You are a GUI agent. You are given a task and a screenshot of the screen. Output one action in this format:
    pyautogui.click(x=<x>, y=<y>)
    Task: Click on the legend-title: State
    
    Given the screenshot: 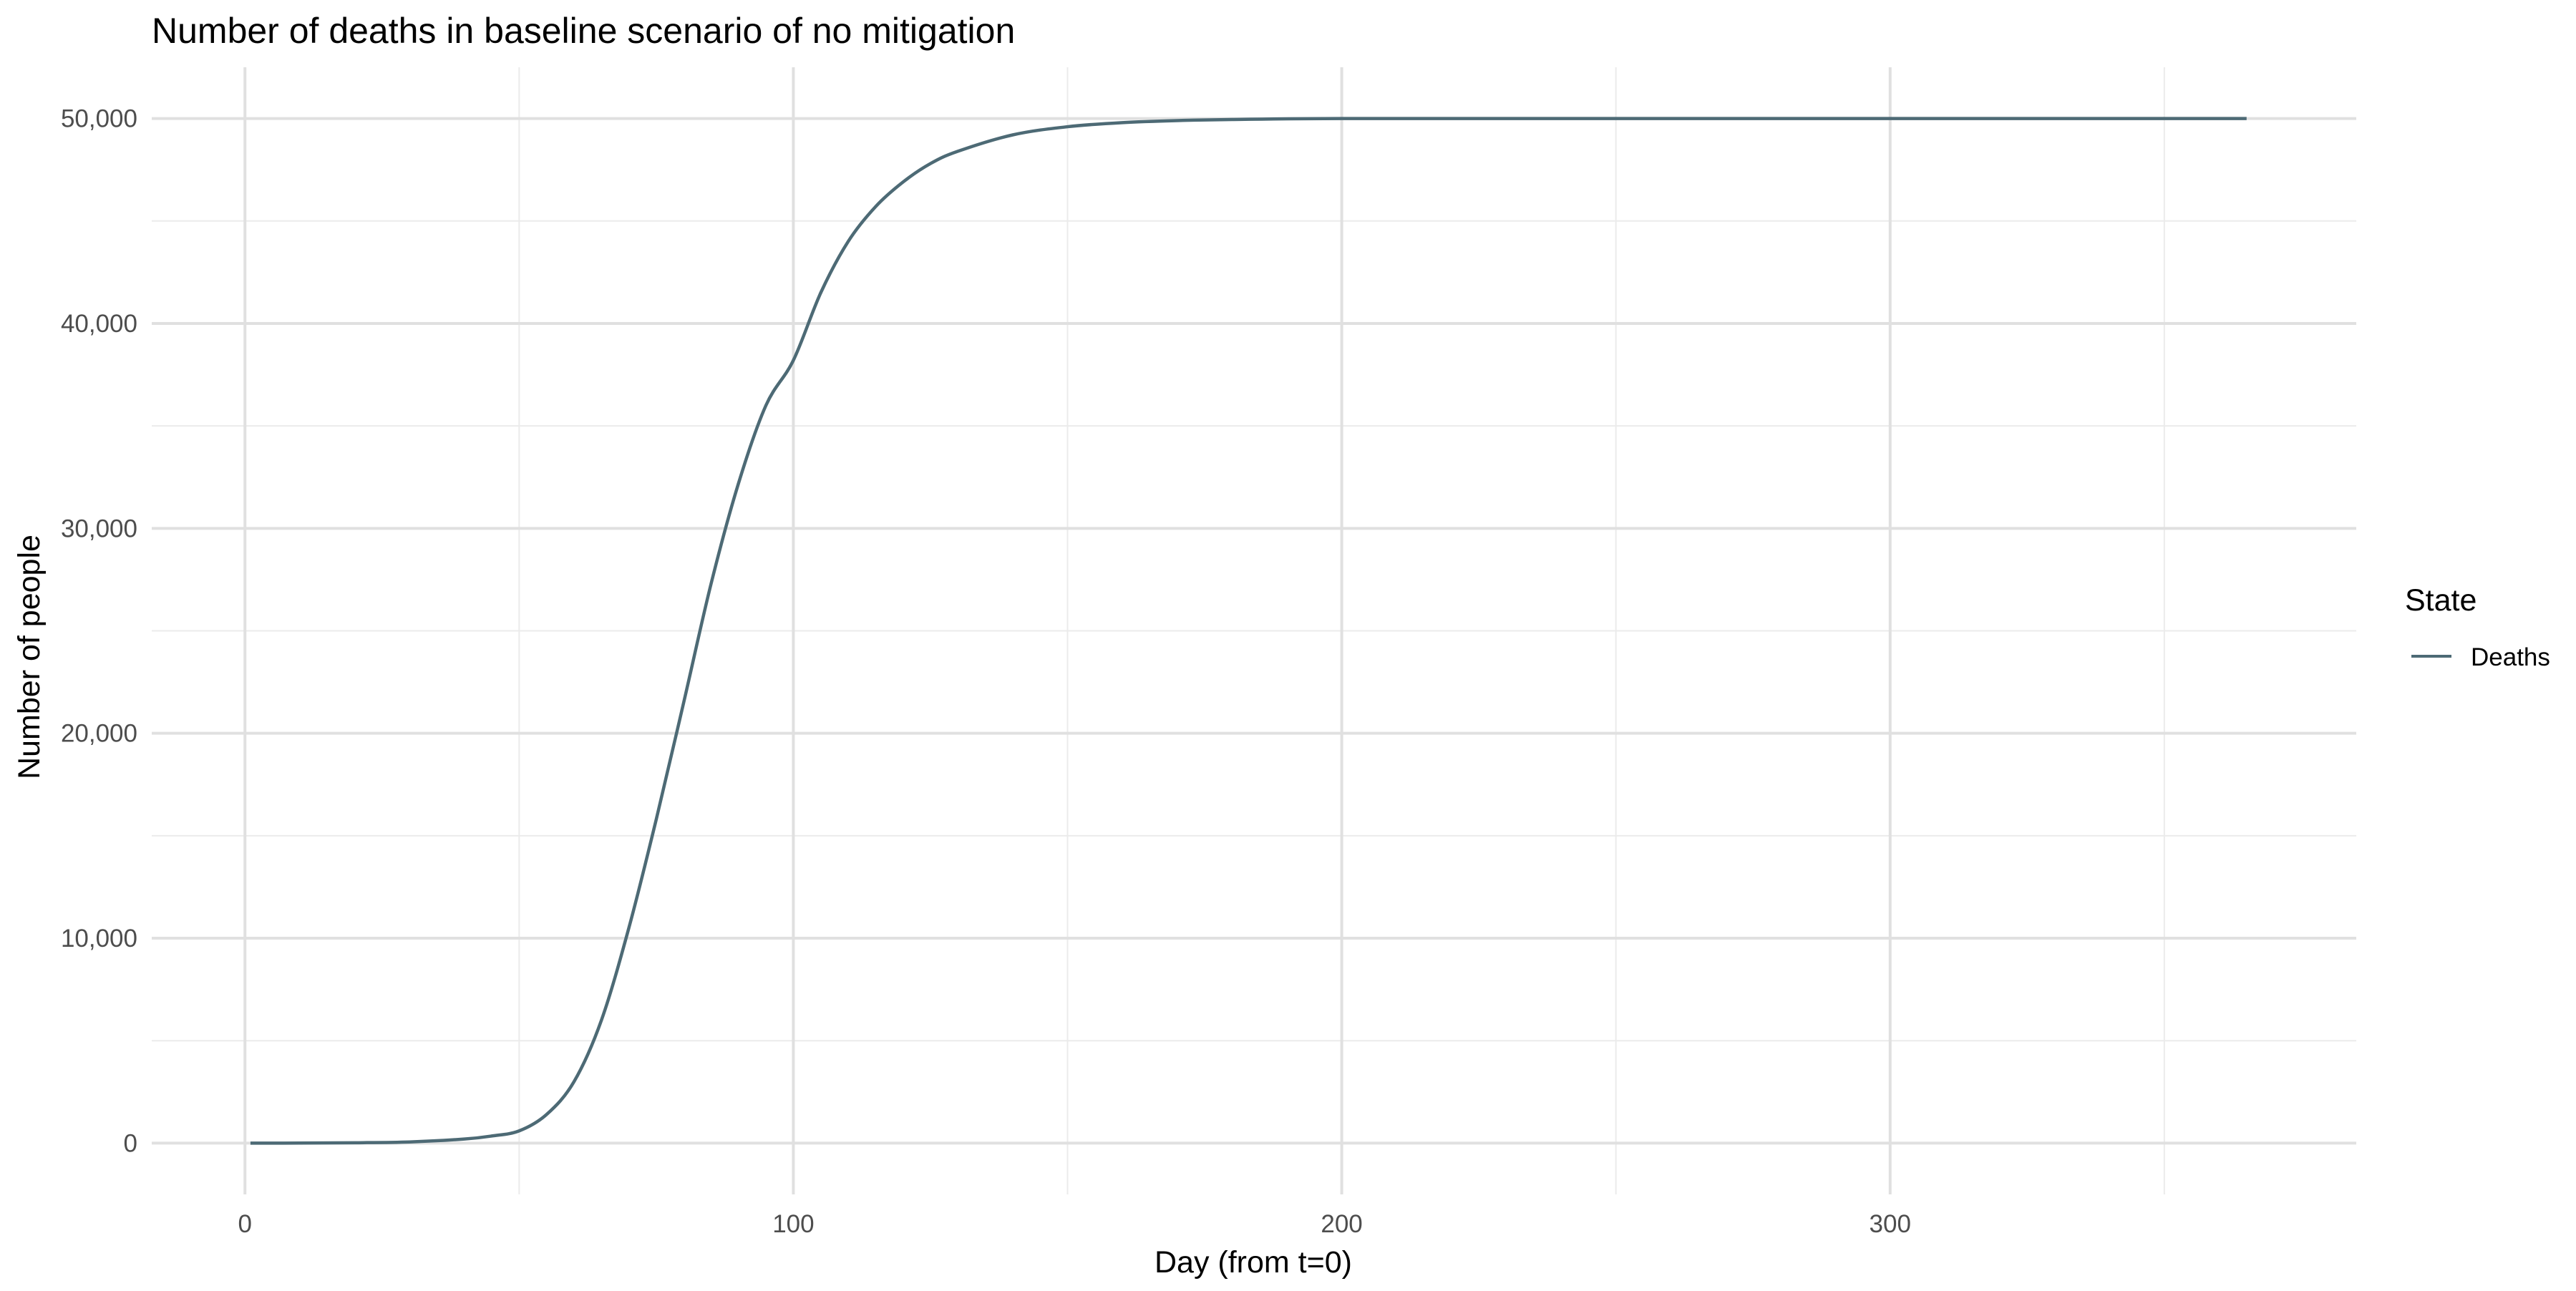 What is the action you would take?
    pyautogui.click(x=2441, y=600)
    